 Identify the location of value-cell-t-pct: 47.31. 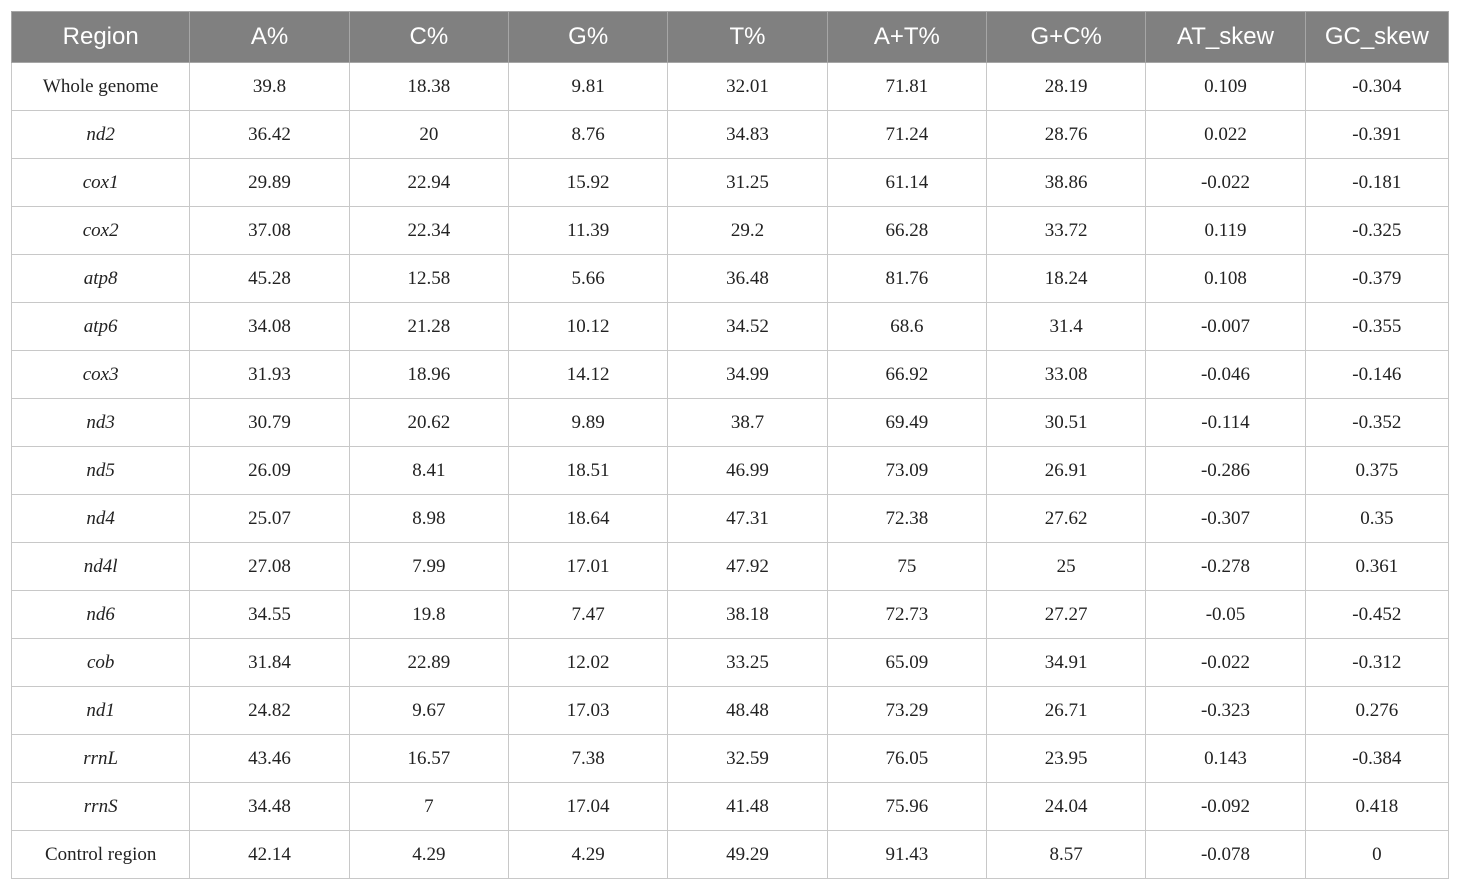
(747, 518).